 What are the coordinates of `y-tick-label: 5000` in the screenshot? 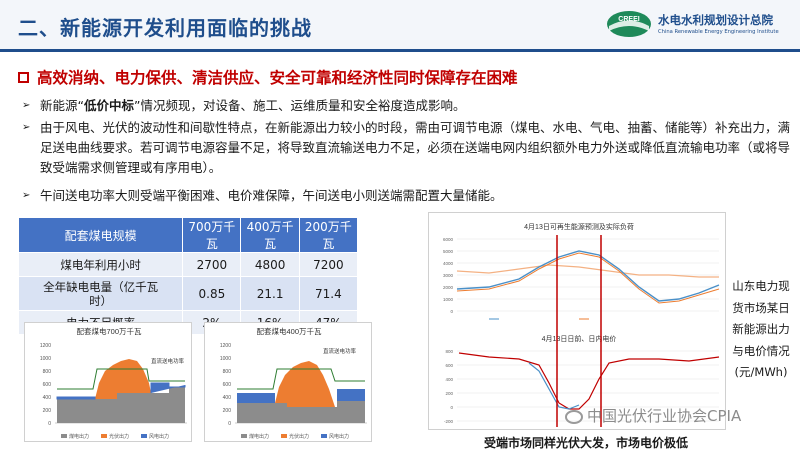 It's located at (448, 251).